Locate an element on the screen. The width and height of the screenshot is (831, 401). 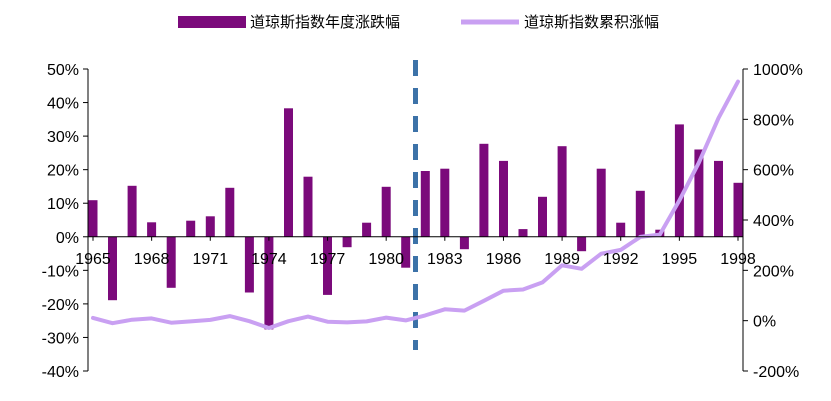
bar-1990 is located at coordinates (582, 244).